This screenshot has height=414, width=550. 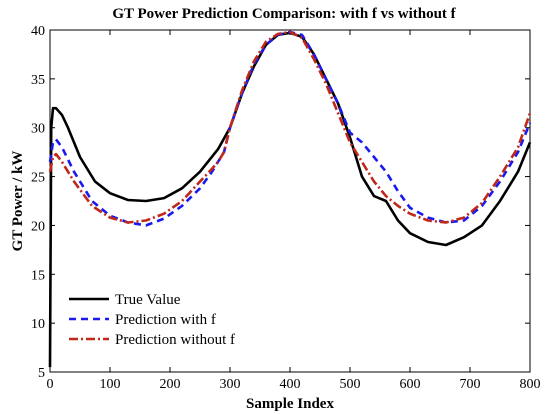 I want to click on y-tick-label: 25, so click(x=38, y=178).